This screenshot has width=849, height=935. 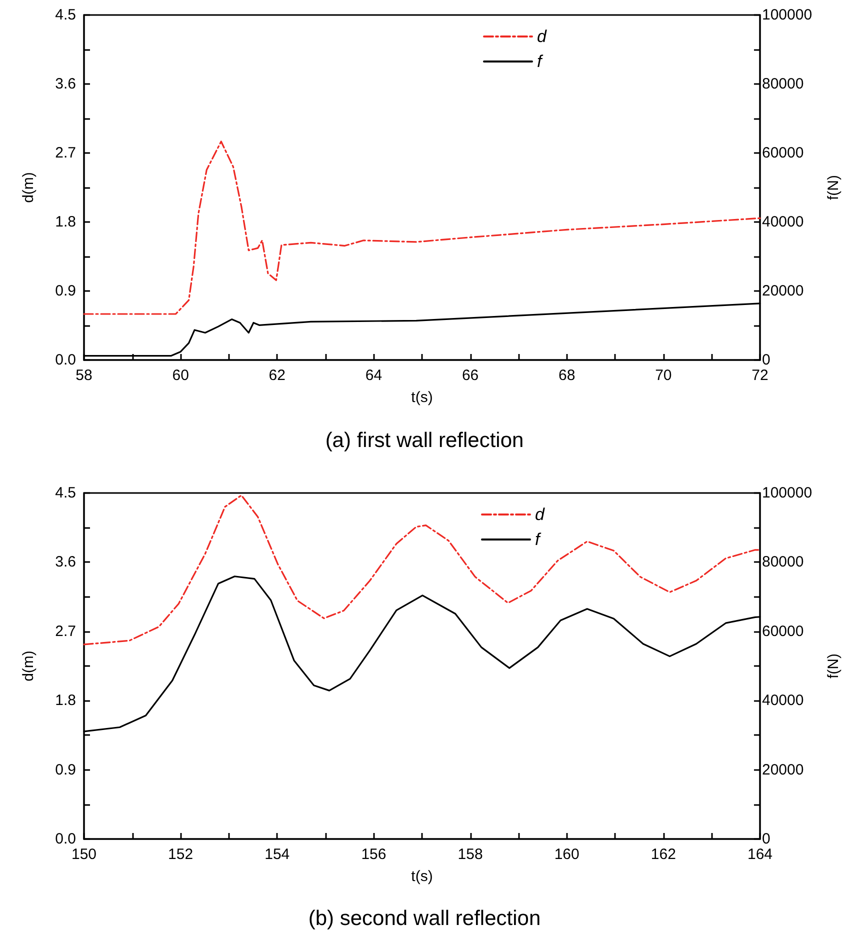 What do you see at coordinates (663, 375) in the screenshot?
I see `x-tick-label: 70` at bounding box center [663, 375].